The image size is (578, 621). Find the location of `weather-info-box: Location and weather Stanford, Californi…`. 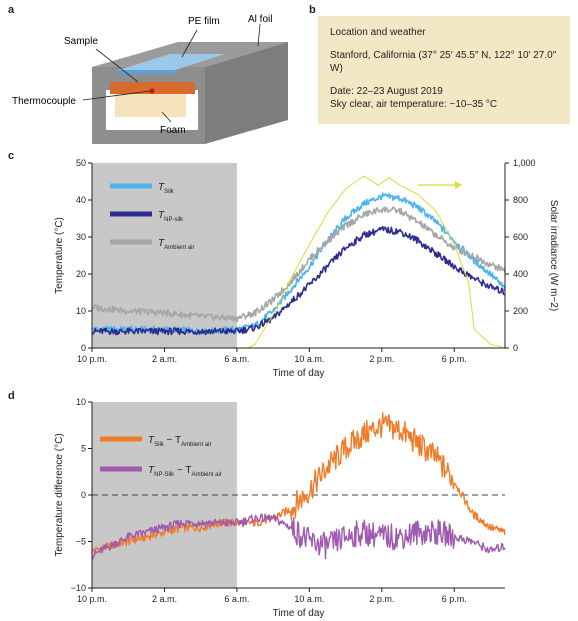

weather-info-box: Location and weather Stanford, Californi… is located at coordinates (444, 70).